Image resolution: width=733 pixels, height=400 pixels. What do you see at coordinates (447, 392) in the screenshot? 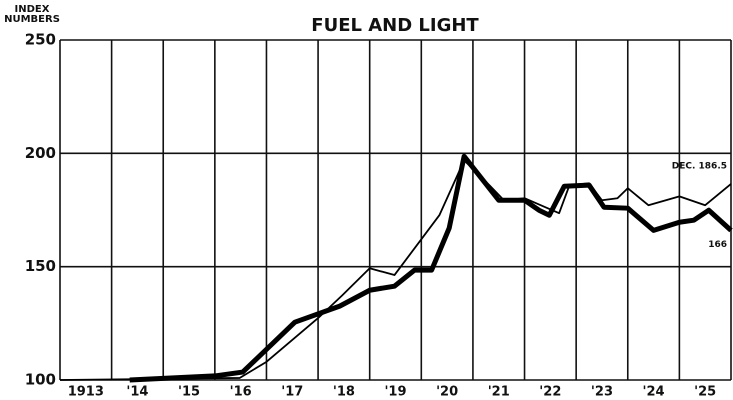
I see `x-tick-label: '20` at bounding box center [447, 392].